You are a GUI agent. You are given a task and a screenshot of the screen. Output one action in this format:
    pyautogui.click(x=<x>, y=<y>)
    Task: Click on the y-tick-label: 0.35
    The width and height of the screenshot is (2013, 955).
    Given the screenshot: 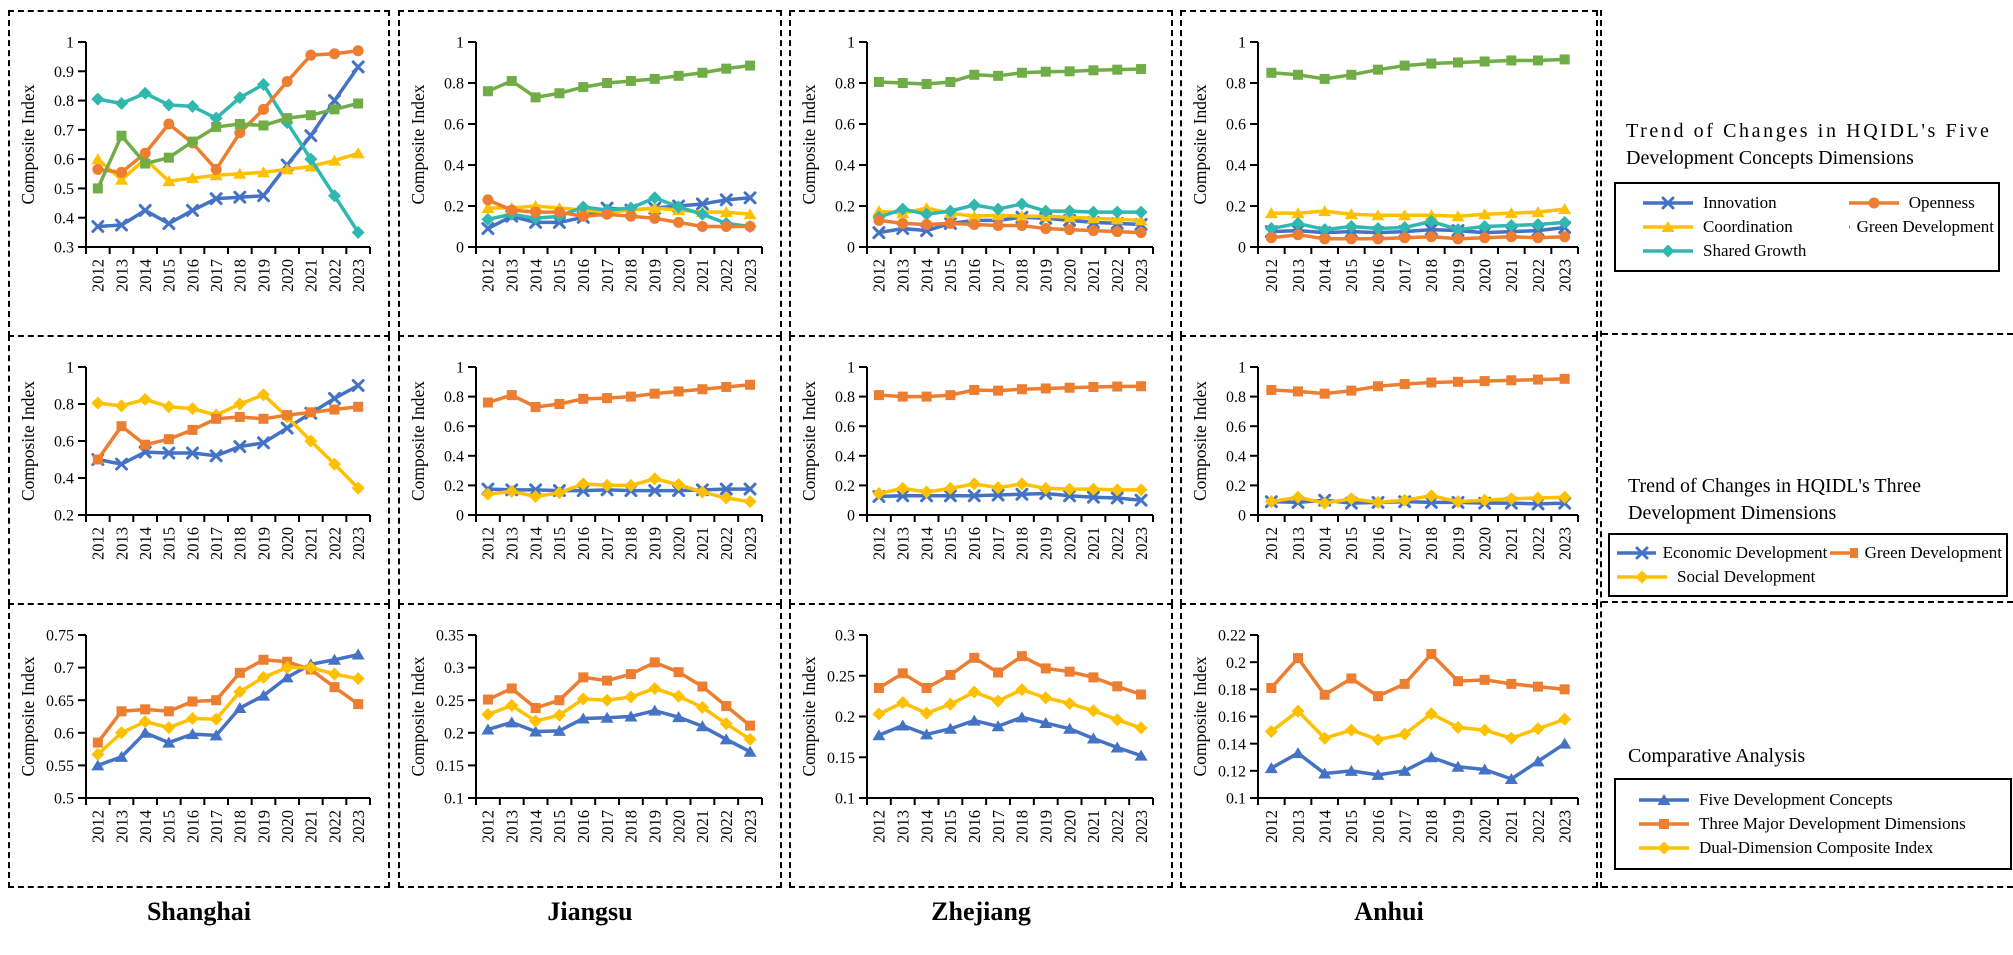 What is the action you would take?
    pyautogui.click(x=450, y=636)
    